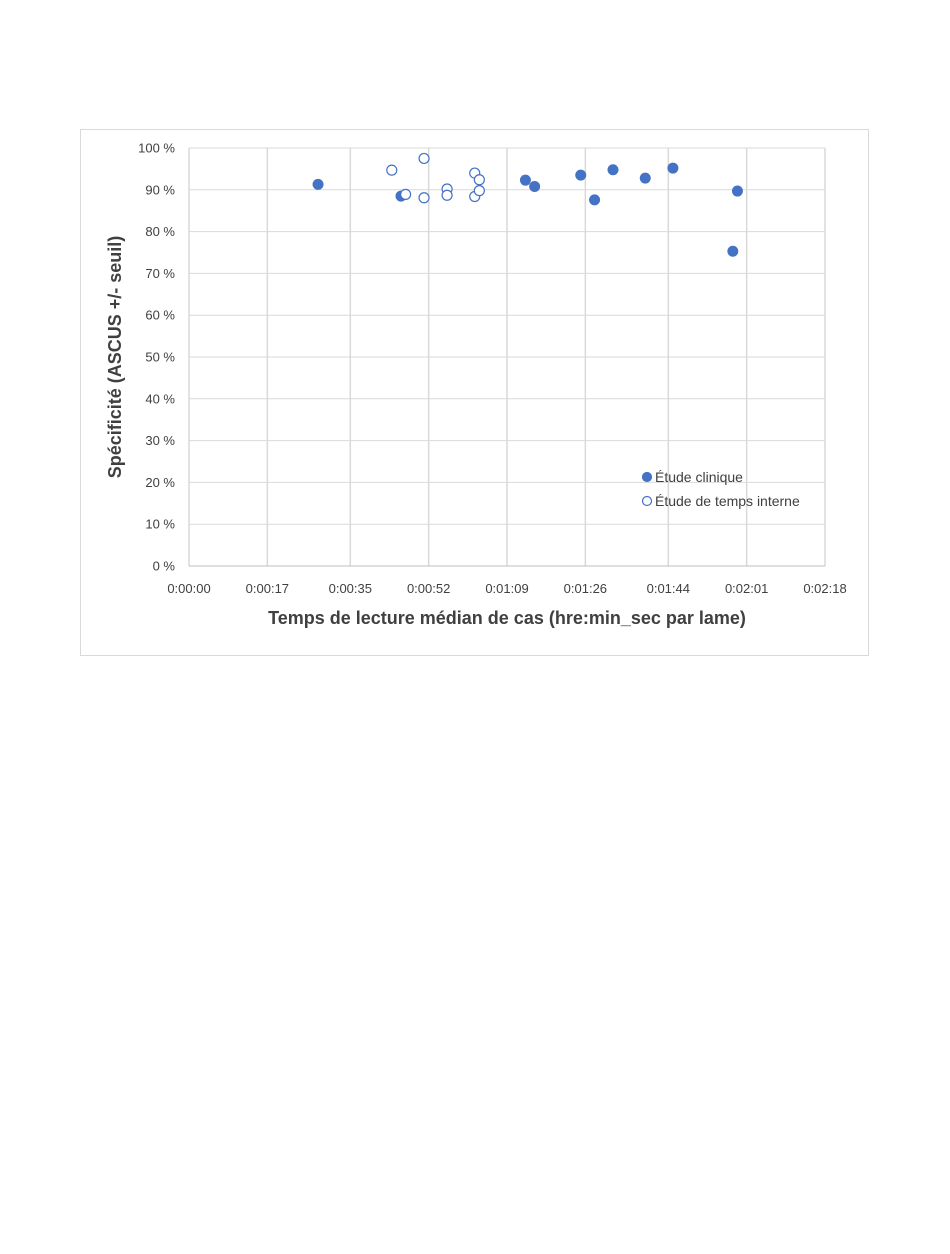 The height and width of the screenshot is (1254, 950). Describe the element at coordinates (267, 588) in the screenshot. I see `x-tick-label: 0:00:17` at that location.